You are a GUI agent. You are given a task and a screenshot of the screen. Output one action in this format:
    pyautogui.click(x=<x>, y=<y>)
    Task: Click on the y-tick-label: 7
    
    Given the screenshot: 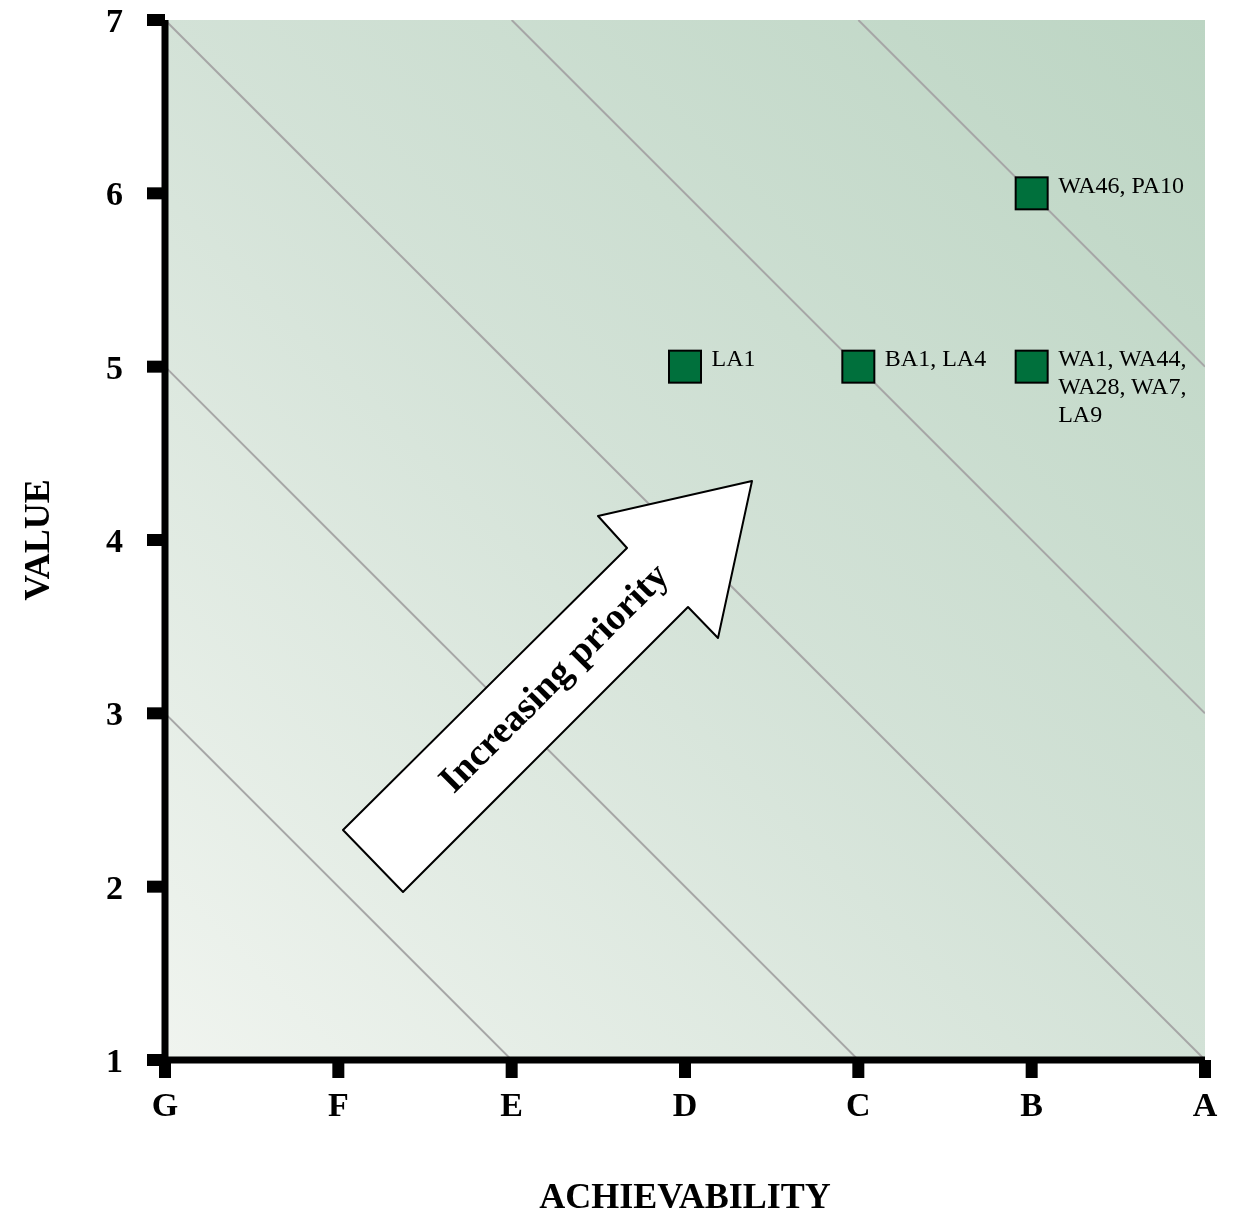 What is the action you would take?
    pyautogui.click(x=114, y=21)
    